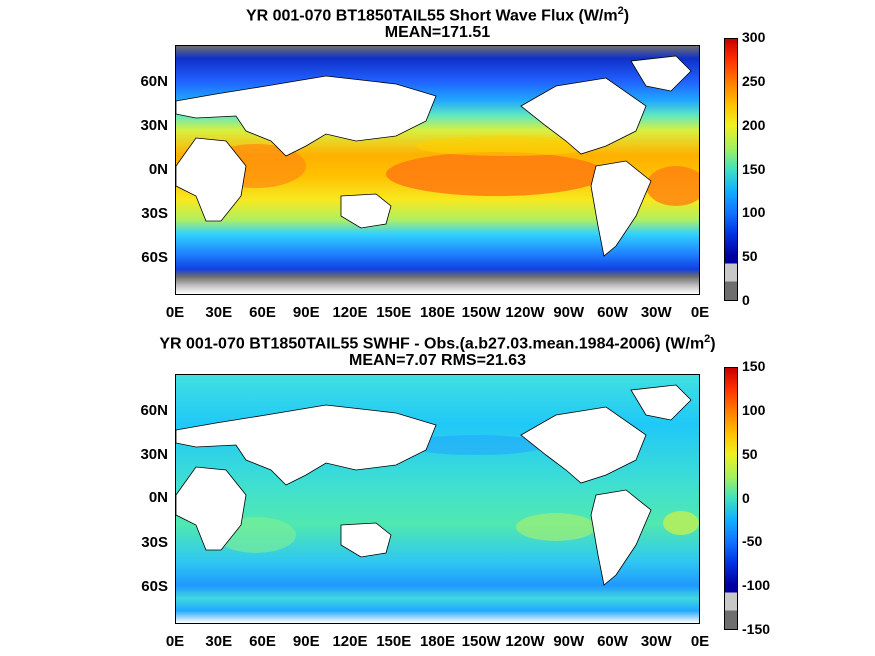 The width and height of the screenshot is (875, 656). I want to click on colorbar-tick-label: -50, so click(752, 541).